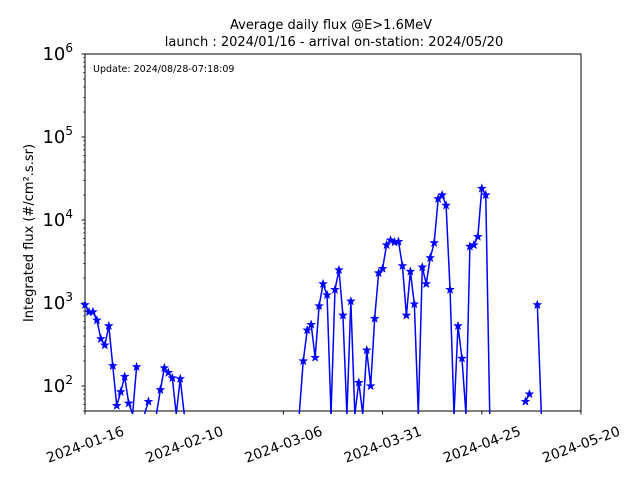 The image size is (640, 480). I want to click on y-tick-exponent: 5, so click(69, 131).